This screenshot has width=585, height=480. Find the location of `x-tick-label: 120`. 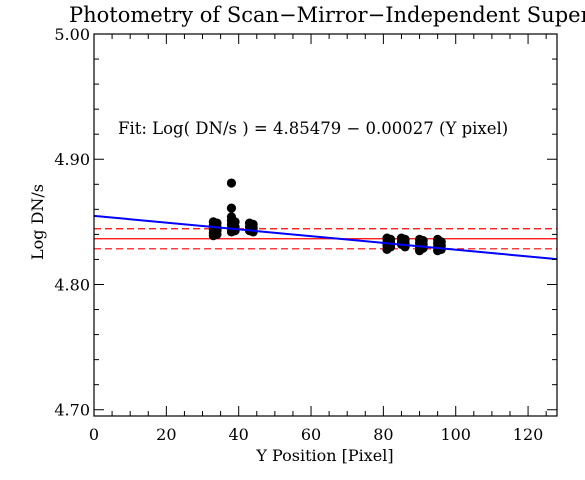

x-tick-label: 120 is located at coordinates (528, 434).